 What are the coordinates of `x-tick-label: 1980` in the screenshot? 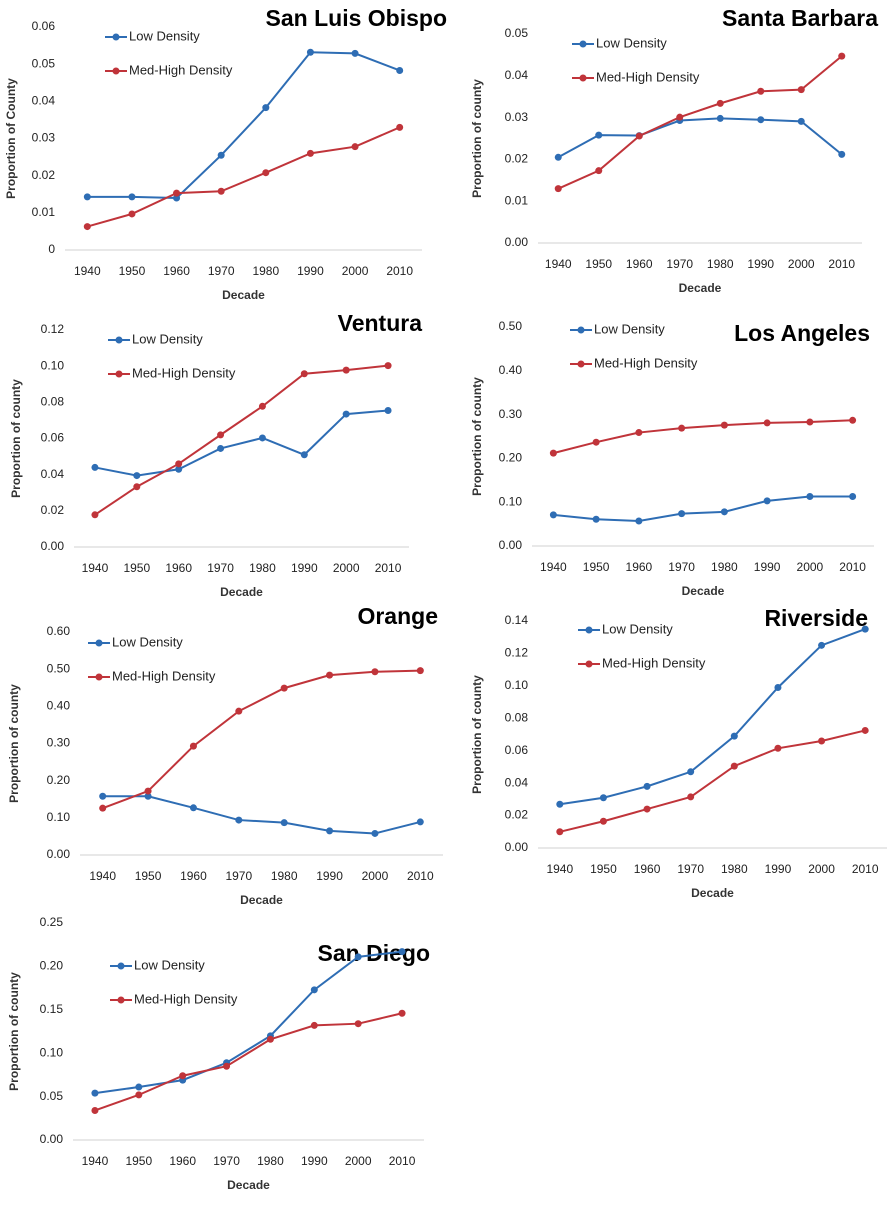 It's located at (284, 876).